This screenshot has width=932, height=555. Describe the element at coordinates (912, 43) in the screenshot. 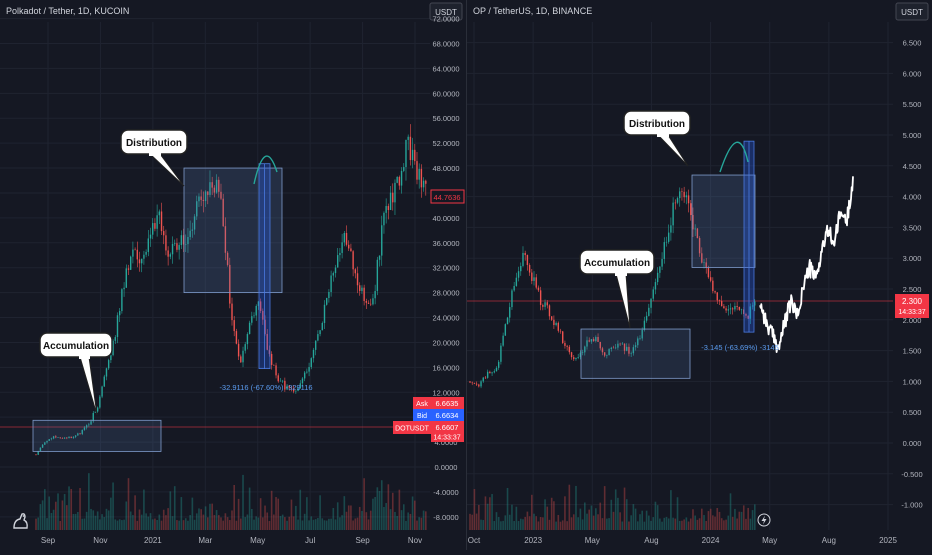

I see `price-tick-label: 6.500` at that location.